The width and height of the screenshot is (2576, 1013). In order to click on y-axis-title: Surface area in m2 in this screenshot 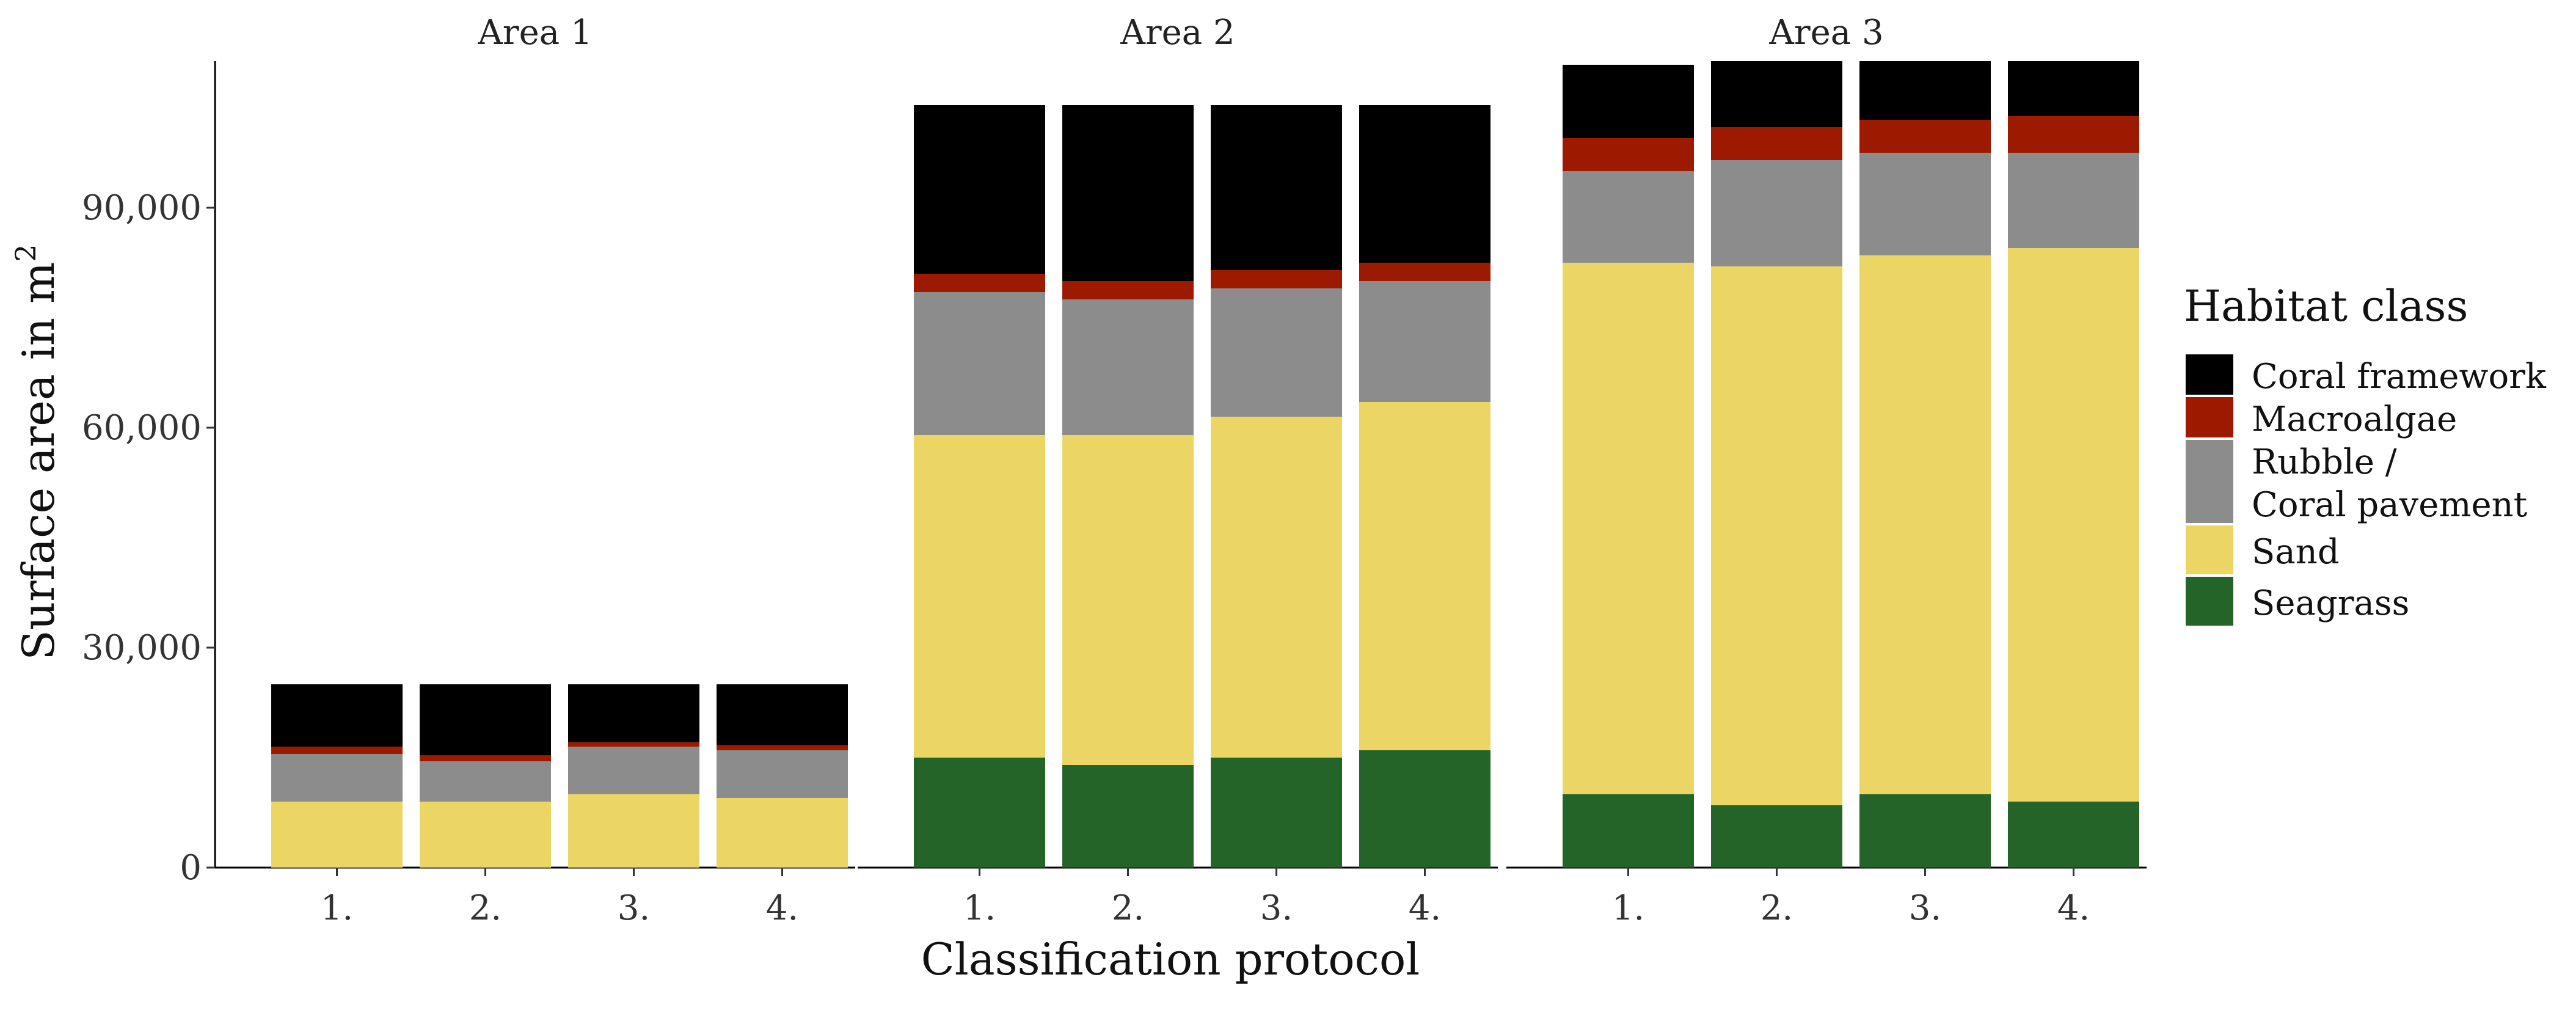, I will do `click(36, 452)`.